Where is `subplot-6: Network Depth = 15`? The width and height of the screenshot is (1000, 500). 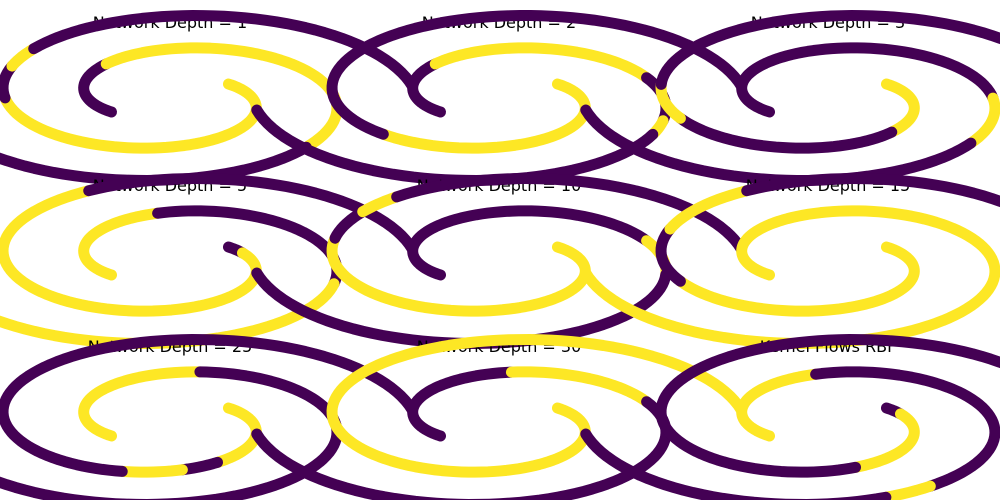 subplot-6: Network Depth = 15 is located at coordinates (790, 261).